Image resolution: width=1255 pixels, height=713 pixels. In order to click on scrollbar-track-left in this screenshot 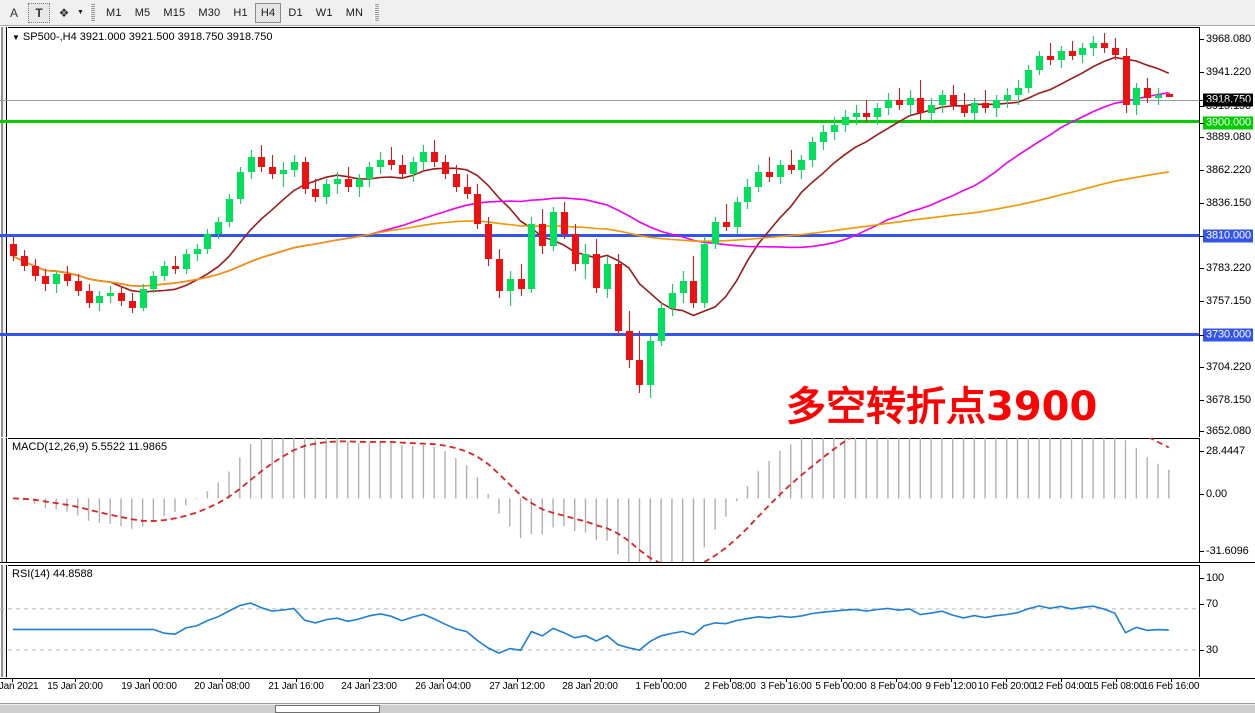, I will do `click(137, 709)`.